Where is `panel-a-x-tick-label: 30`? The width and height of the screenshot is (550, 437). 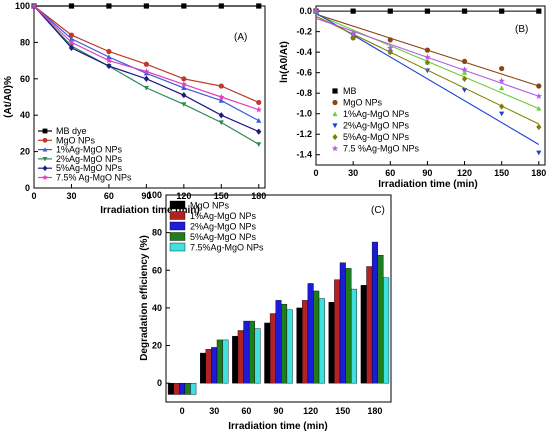 panel-a-x-tick-label: 30 is located at coordinates (71, 196).